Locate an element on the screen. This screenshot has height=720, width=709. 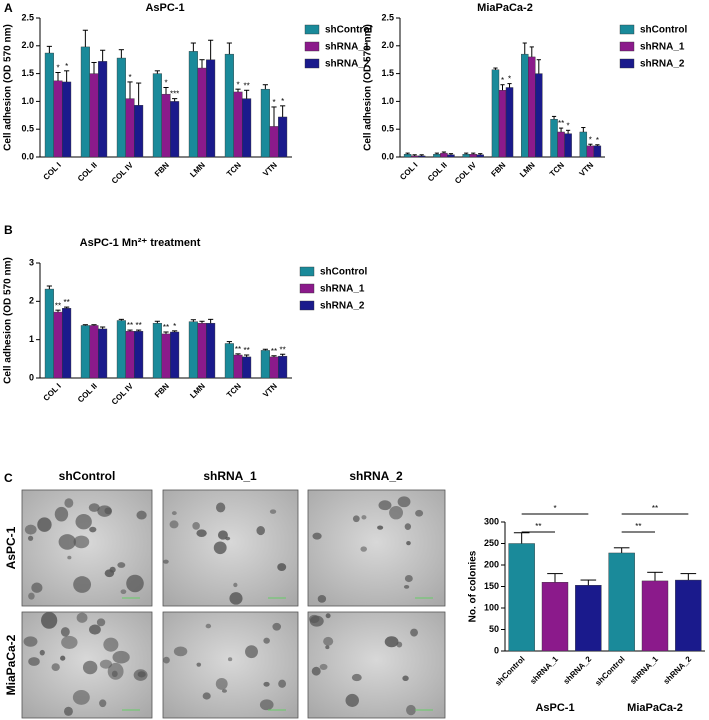
x-tick-label: VTN is located at coordinates (587, 169).